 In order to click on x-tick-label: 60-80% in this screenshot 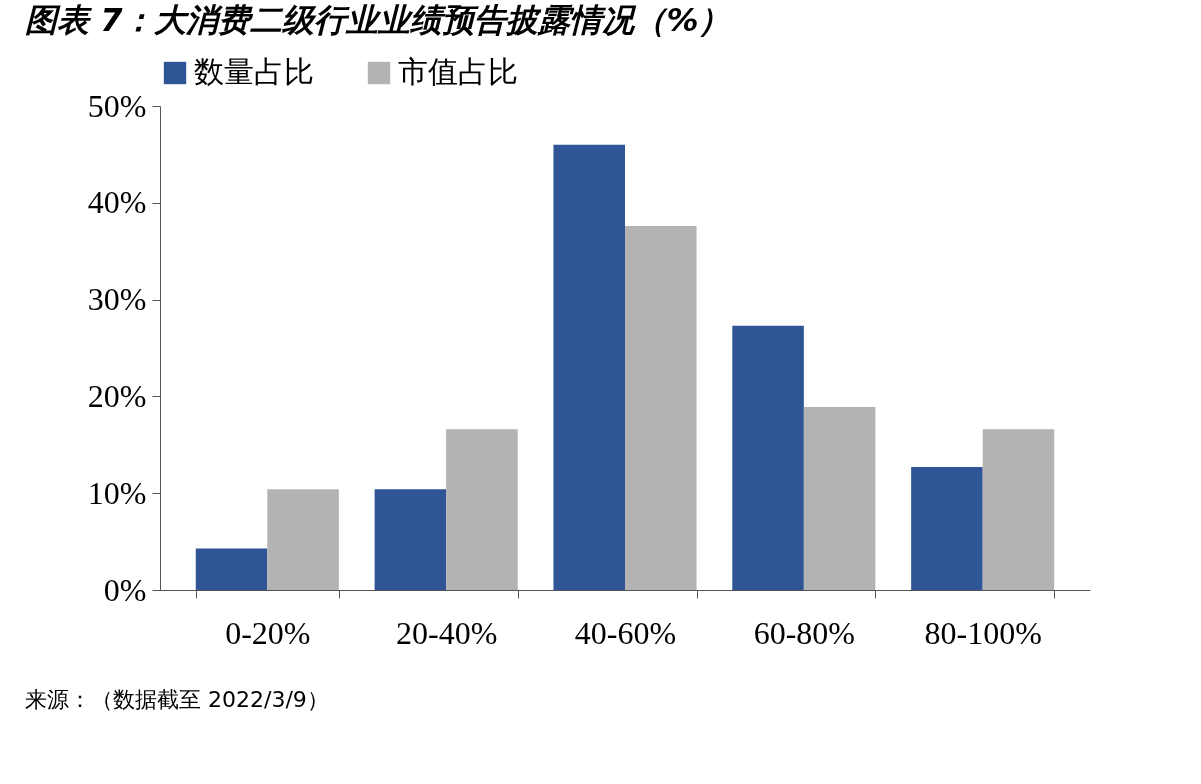, I will do `click(804, 632)`.